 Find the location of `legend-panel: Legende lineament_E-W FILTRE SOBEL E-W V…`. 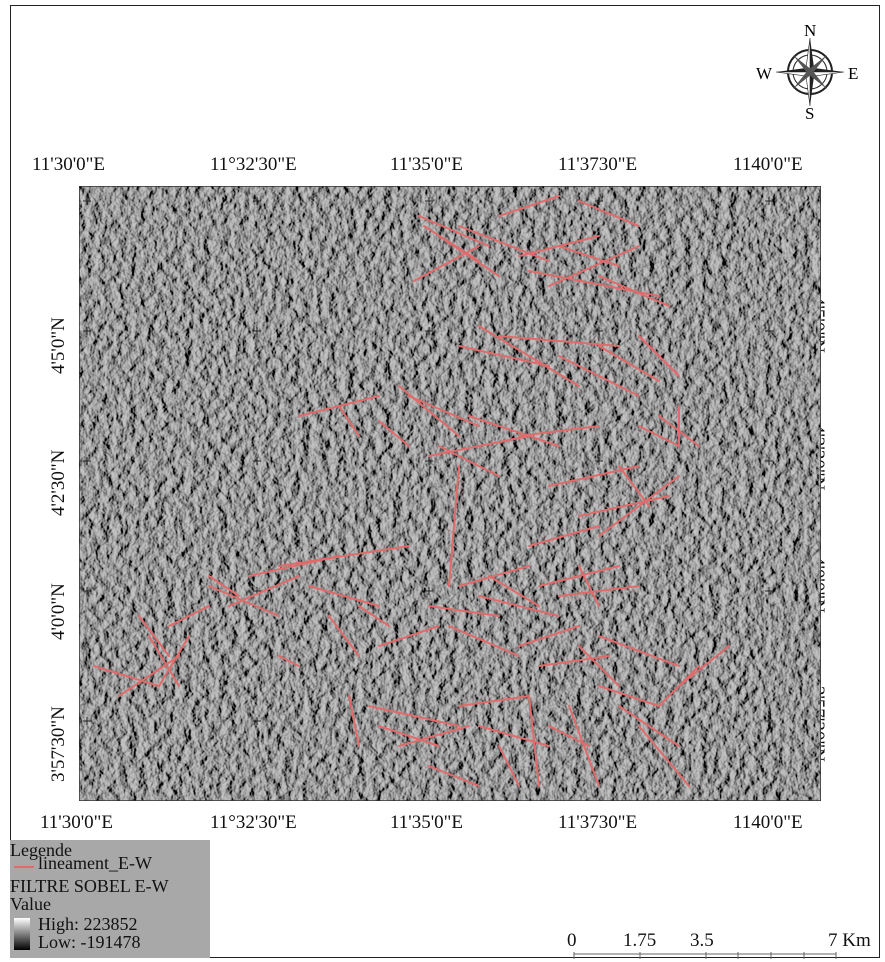

legend-panel: Legende lineament_E-W FILTRE SOBEL E-W V… is located at coordinates (110, 899).